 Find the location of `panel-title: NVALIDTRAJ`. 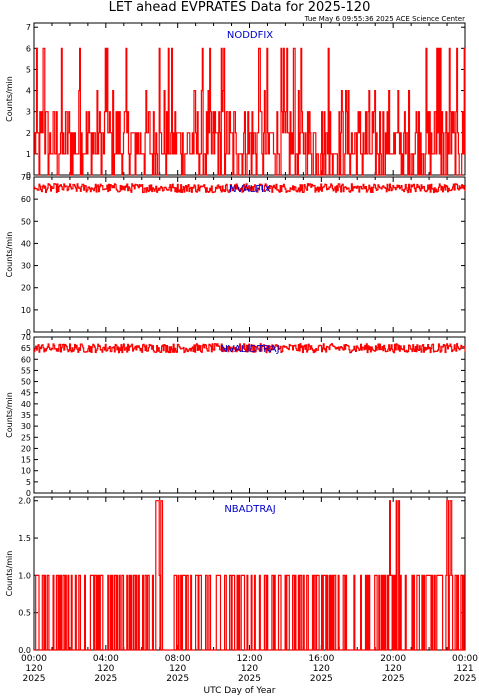

panel-title: NVALIDTRAJ is located at coordinates (249, 349).